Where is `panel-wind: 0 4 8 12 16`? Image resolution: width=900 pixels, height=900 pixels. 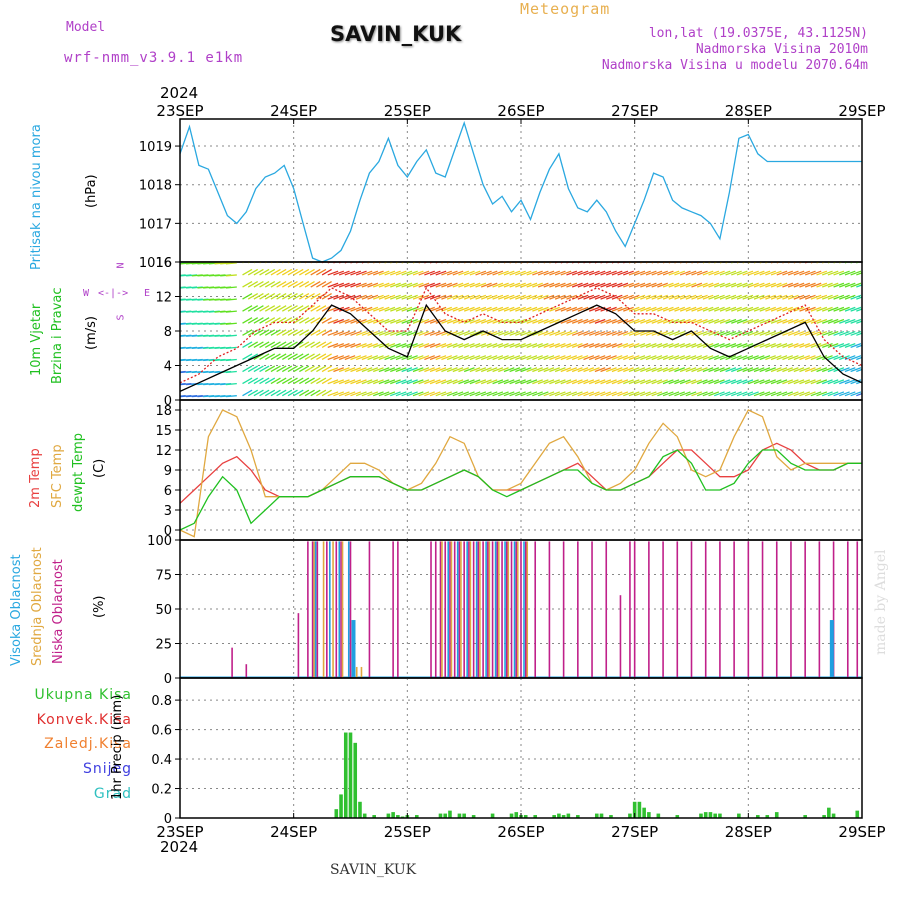
panel-wind: 0 4 8 12 16 is located at coordinates (509, 332).